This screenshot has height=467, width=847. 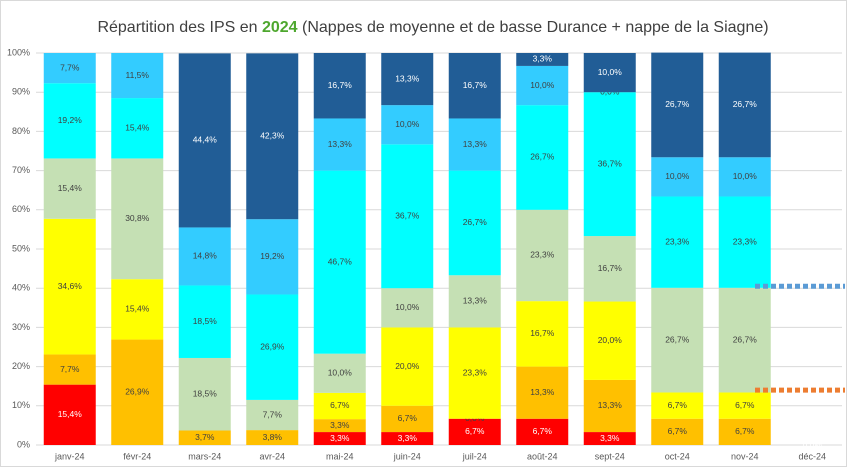 I want to click on data-label: 42,3%, so click(x=272, y=136).